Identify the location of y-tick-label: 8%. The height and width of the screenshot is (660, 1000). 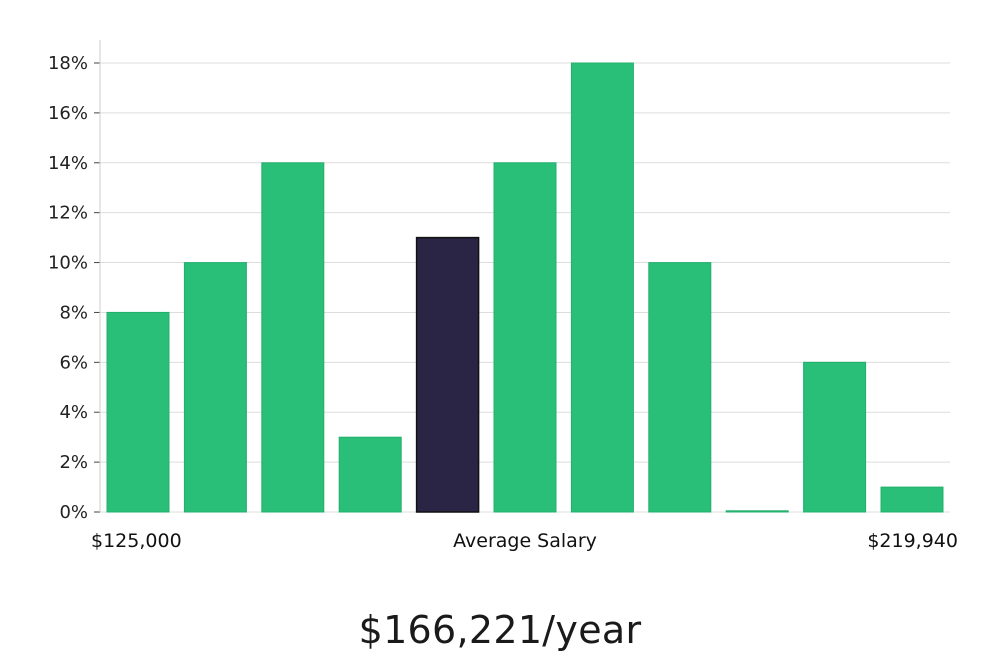
(73, 312).